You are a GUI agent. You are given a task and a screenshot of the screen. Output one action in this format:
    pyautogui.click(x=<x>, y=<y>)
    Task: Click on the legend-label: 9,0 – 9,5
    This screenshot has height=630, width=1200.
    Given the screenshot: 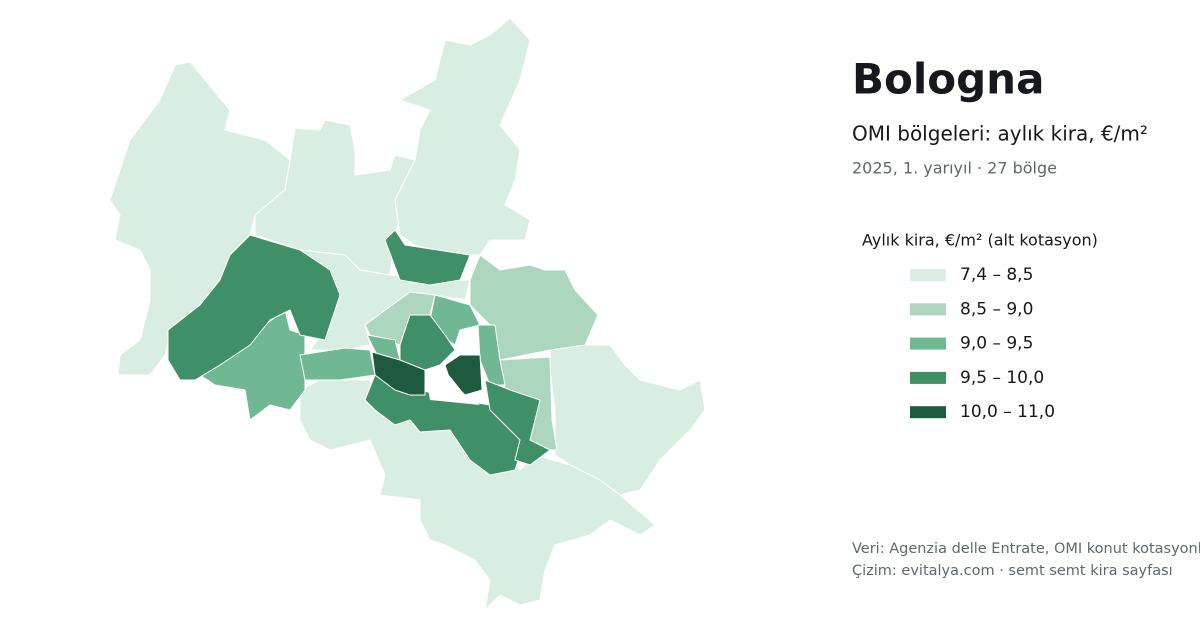 What is the action you would take?
    pyautogui.click(x=996, y=344)
    